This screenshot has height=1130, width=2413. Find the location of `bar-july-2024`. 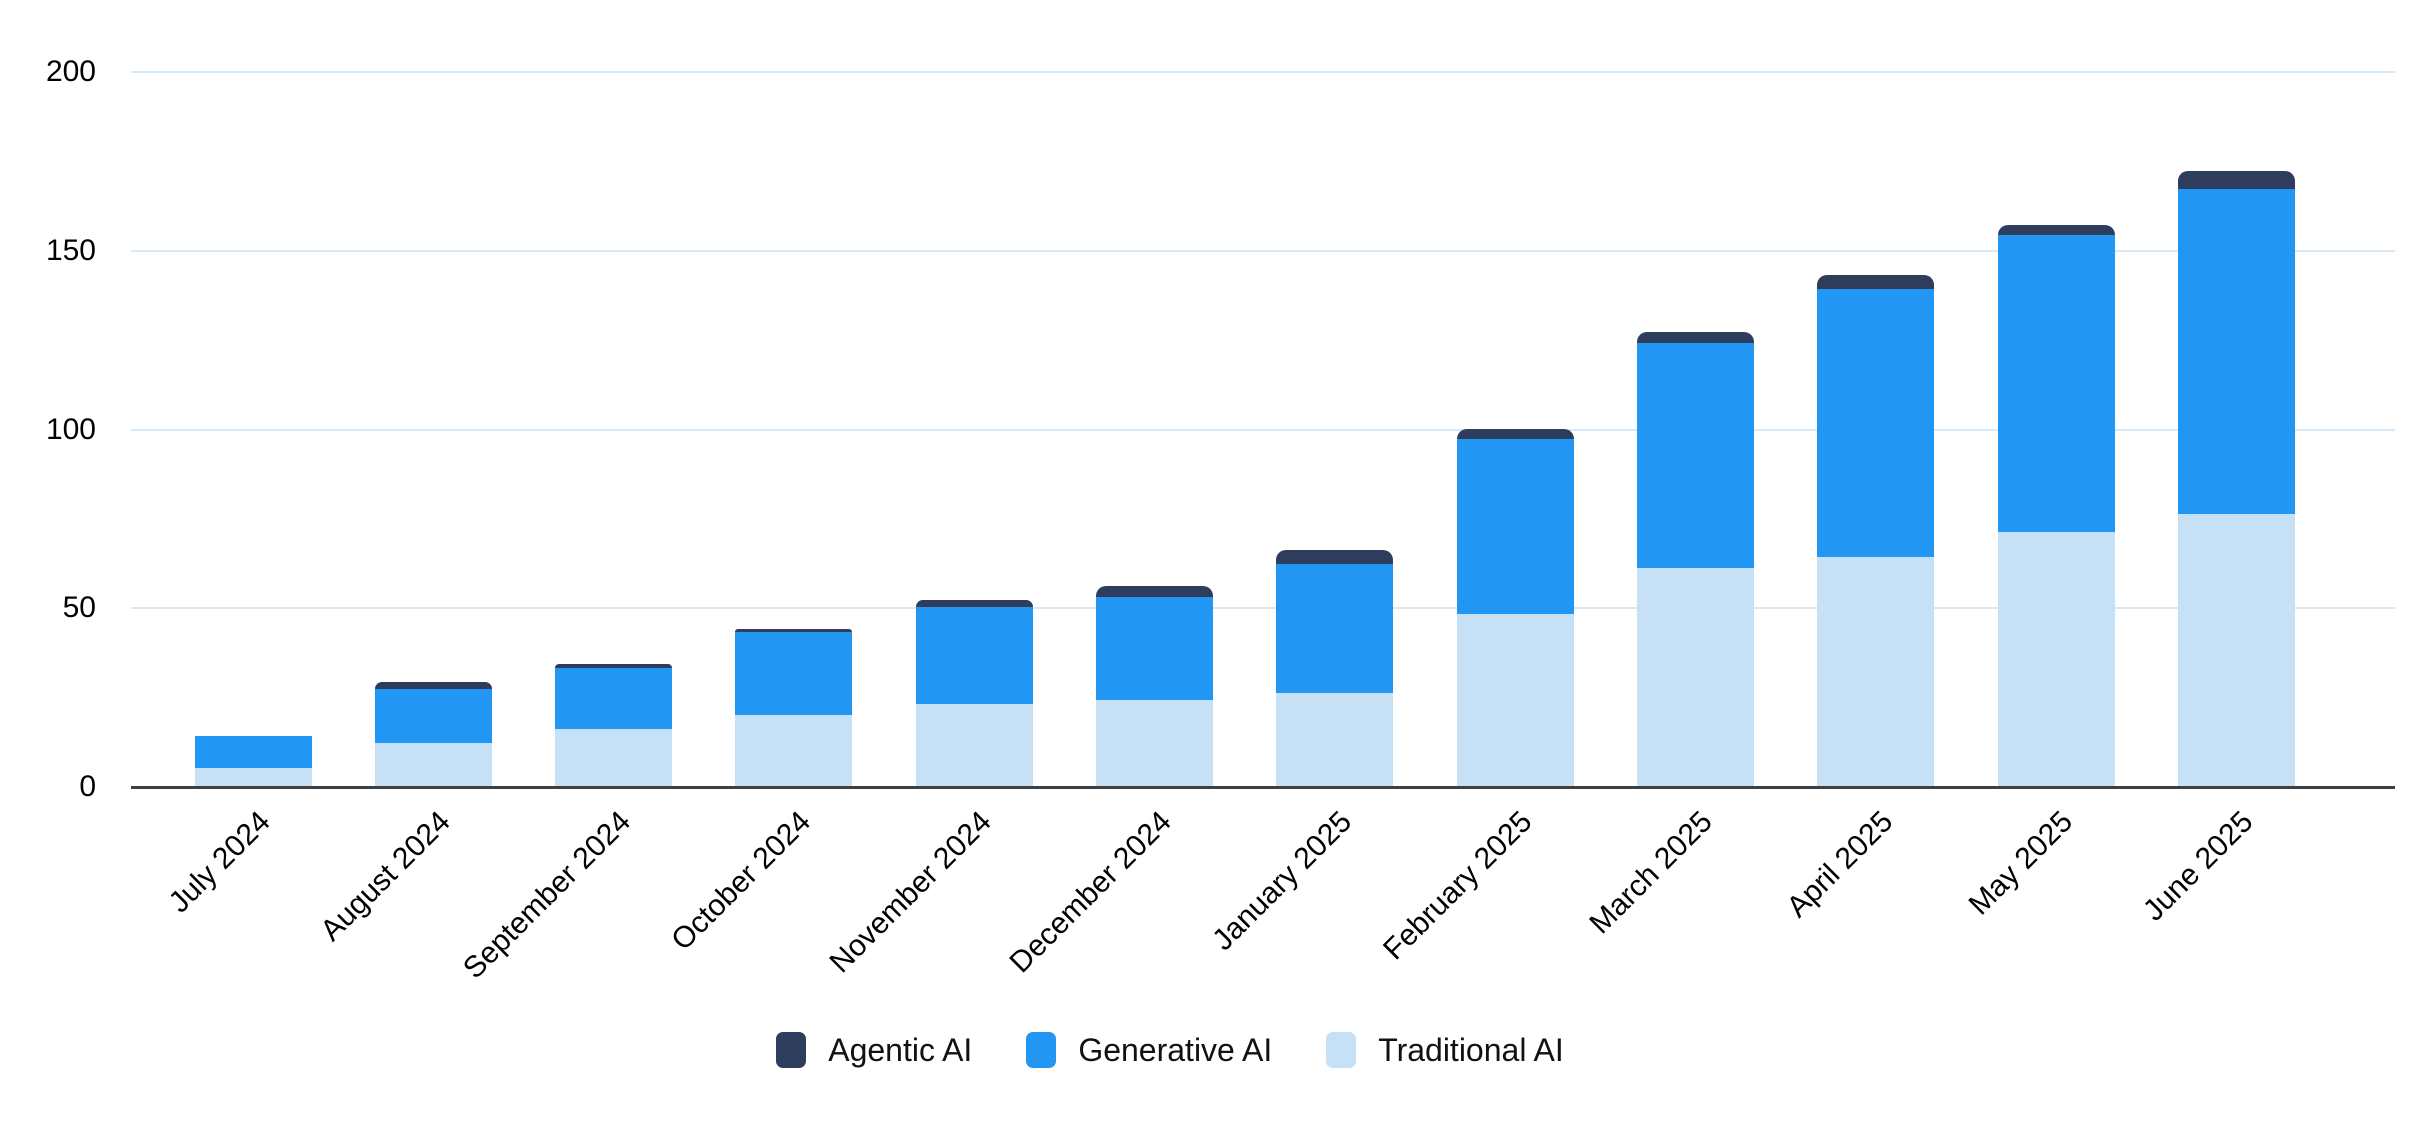

bar-july-2024 is located at coordinates (253, 760).